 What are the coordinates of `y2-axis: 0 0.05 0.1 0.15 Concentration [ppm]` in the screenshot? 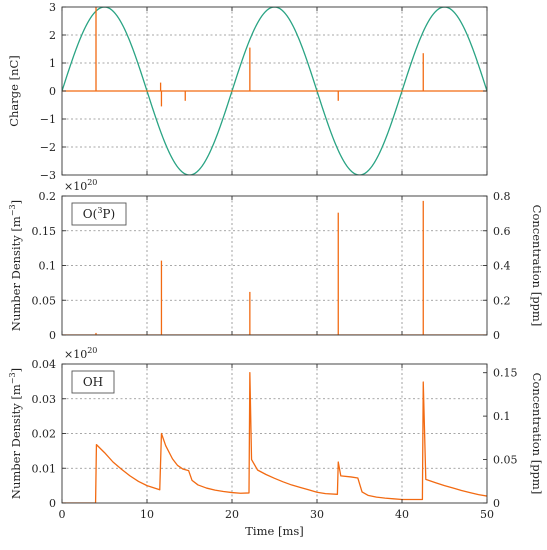 It's located at (513, 438).